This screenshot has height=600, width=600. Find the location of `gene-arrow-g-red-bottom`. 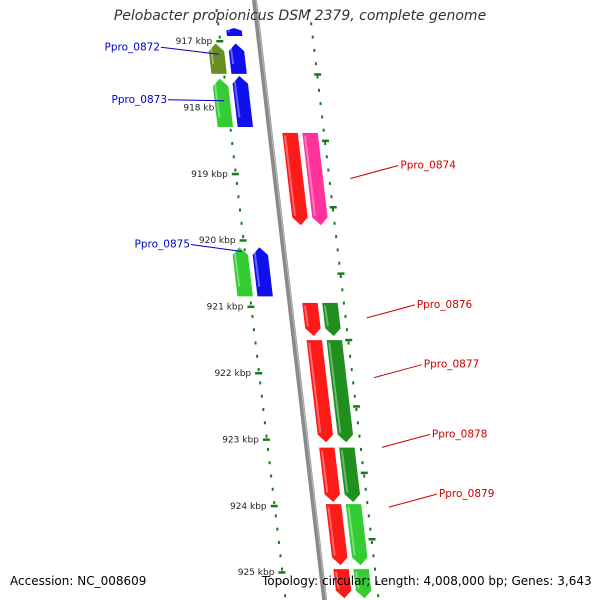

gene-arrow-g-red-bottom is located at coordinates (342, 584).